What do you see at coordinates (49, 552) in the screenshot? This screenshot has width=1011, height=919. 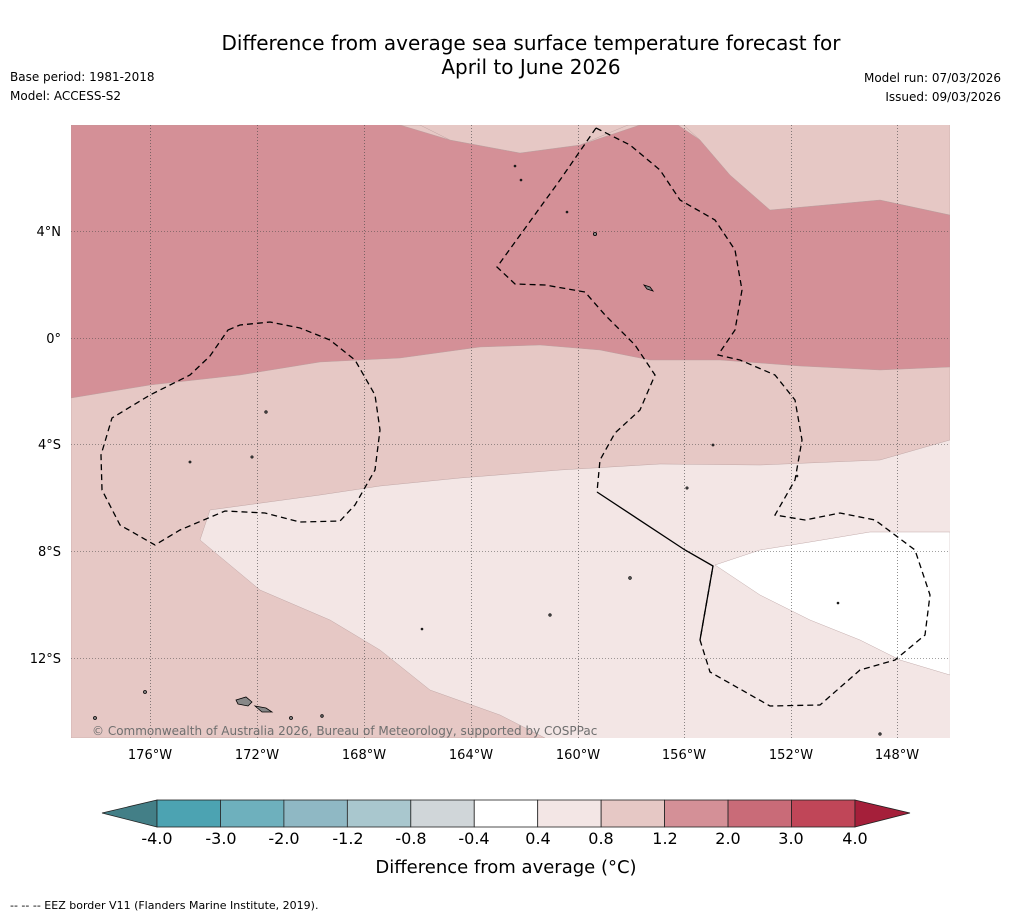 I see `lat-label: 8°S` at bounding box center [49, 552].